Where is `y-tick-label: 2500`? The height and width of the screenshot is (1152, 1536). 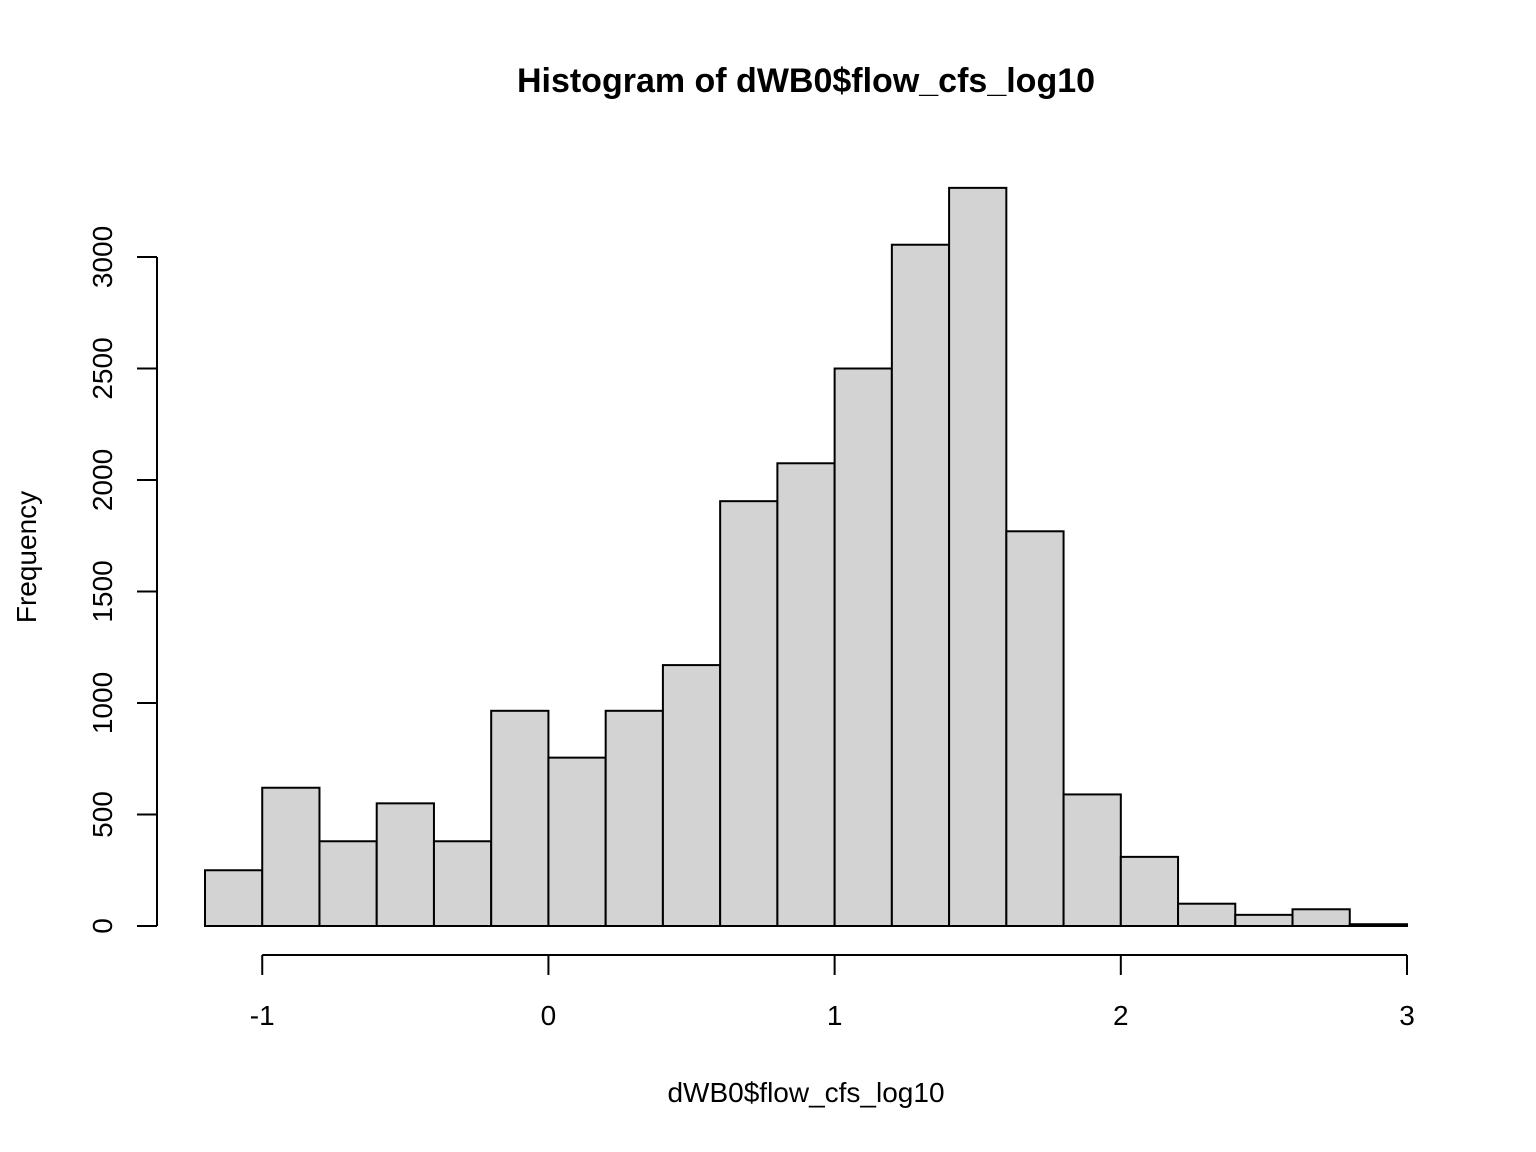
y-tick-label: 2500 is located at coordinates (102, 368).